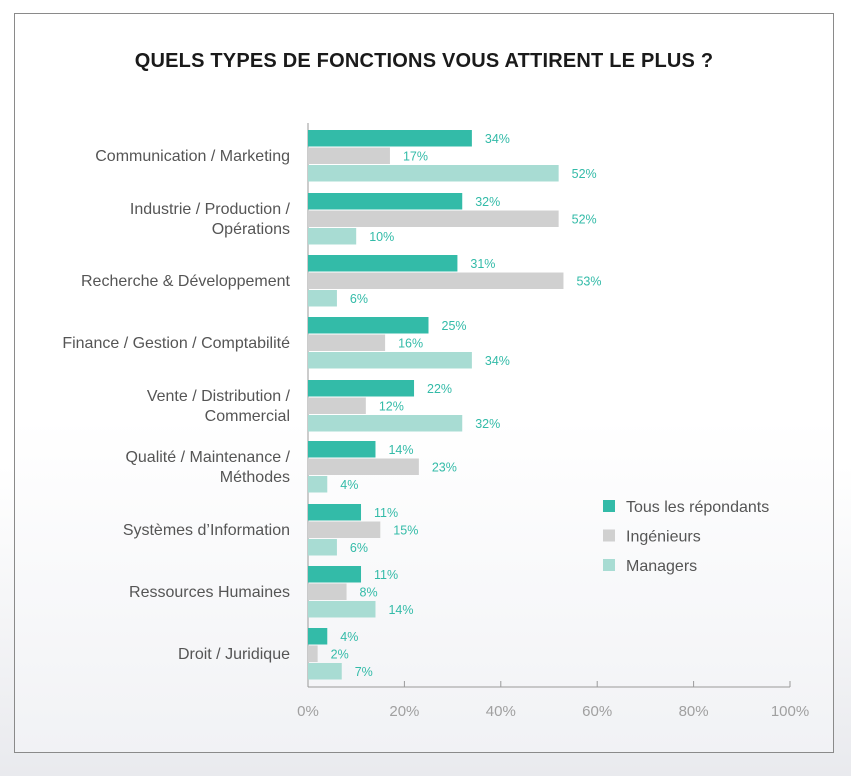 The image size is (851, 776). I want to click on category-label: Ressources Humaines, so click(209, 592).